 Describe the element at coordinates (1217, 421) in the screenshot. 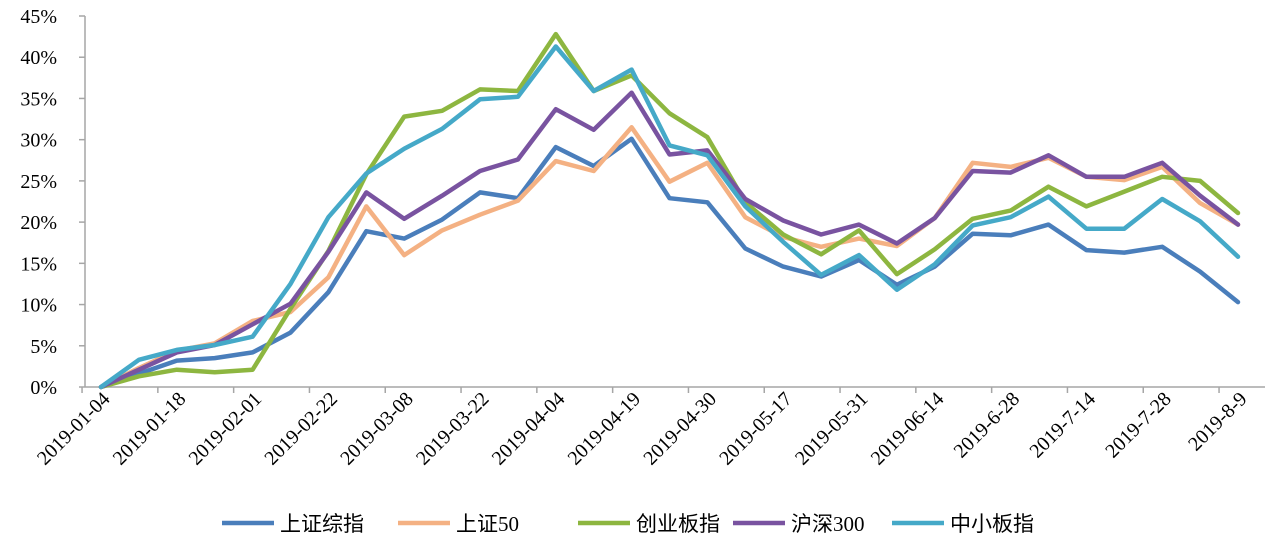

I see `x-tick-label: 2019-8-9` at that location.